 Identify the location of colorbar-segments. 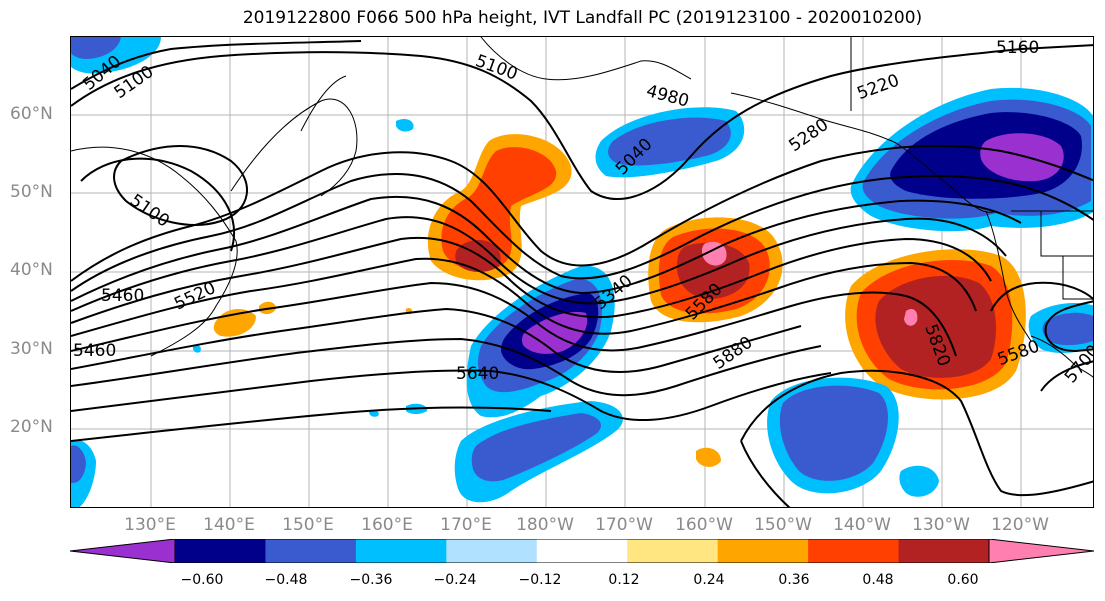
(582, 551).